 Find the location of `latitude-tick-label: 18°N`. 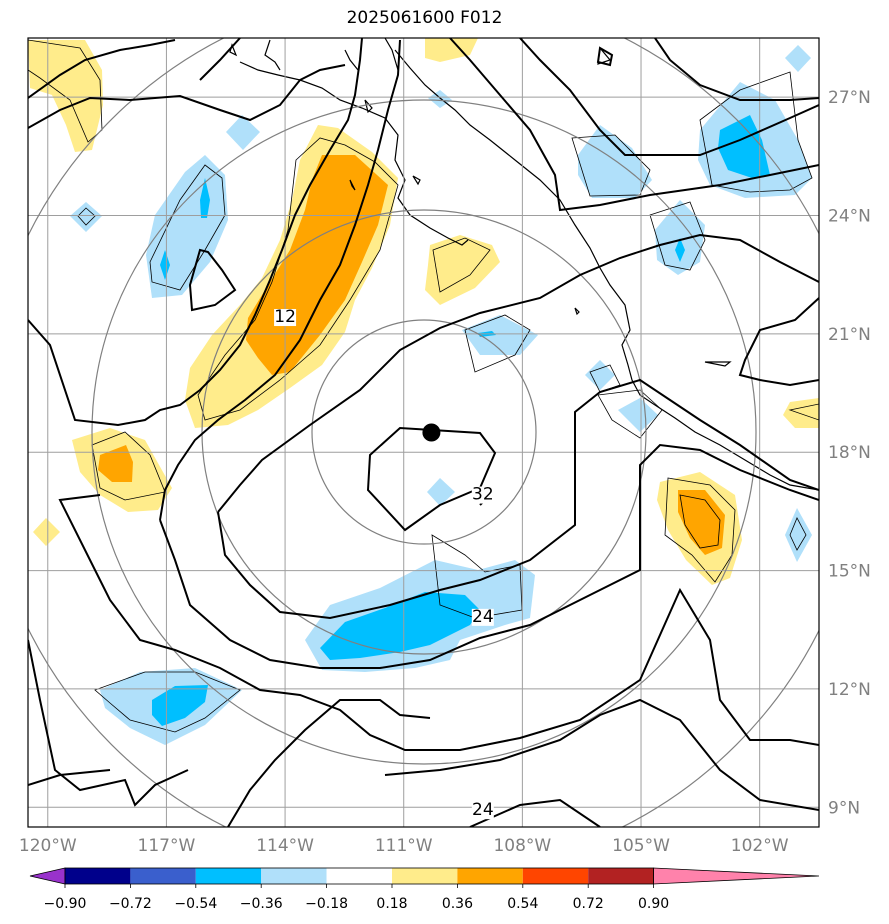

latitude-tick-label: 18°N is located at coordinates (849, 453).